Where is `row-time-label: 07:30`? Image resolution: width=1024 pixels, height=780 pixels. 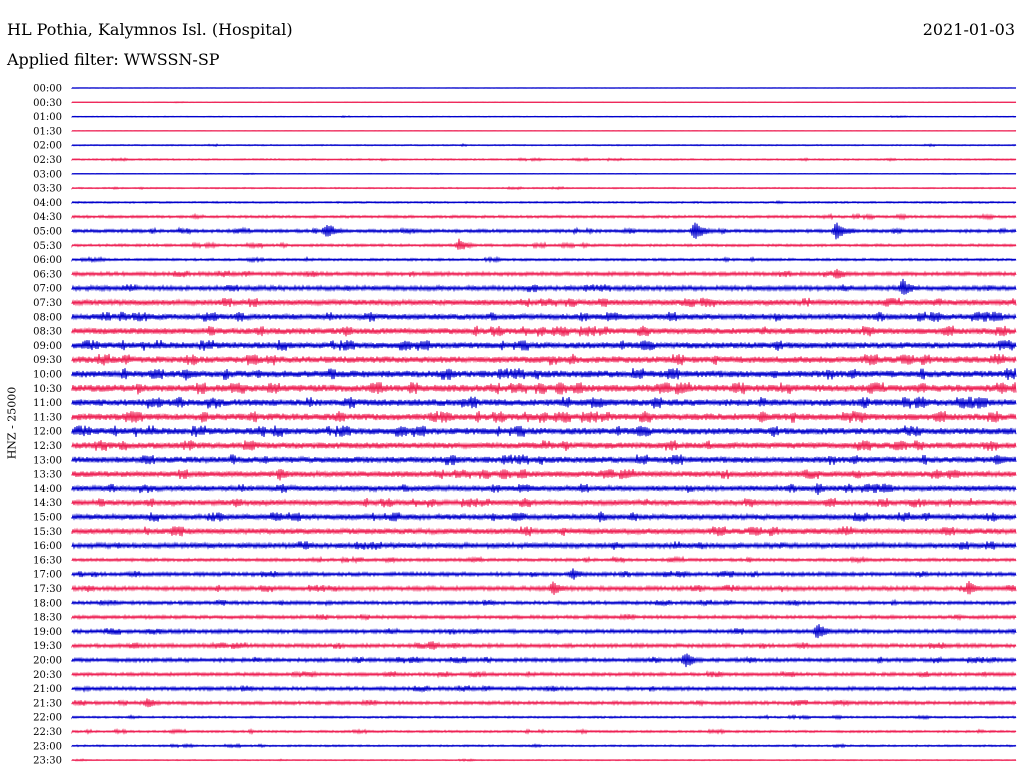 row-time-label: 07:30 is located at coordinates (47, 303).